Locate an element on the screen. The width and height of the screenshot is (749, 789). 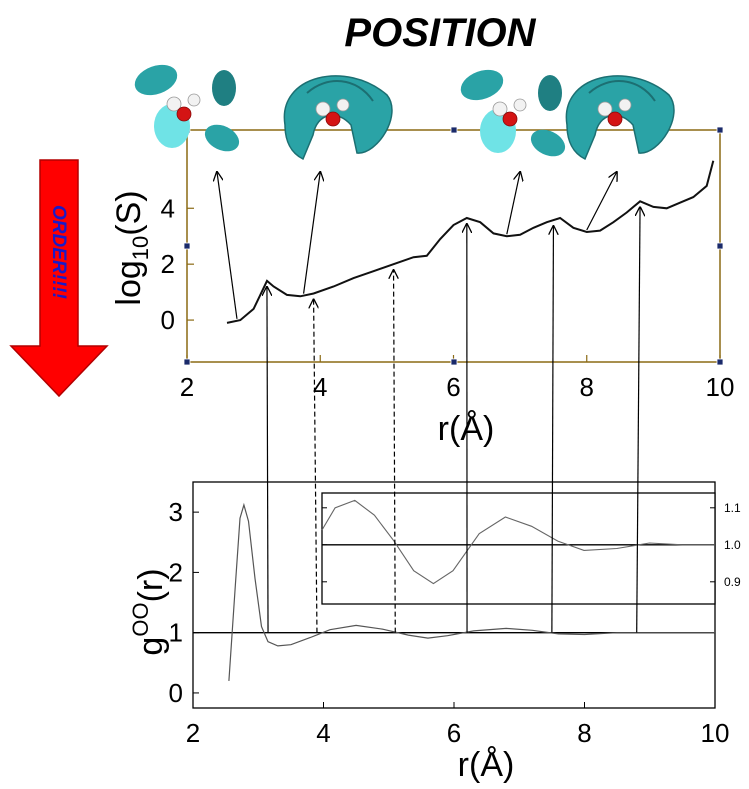
rdf-x-tick-label: 8 is located at coordinates (584, 733).